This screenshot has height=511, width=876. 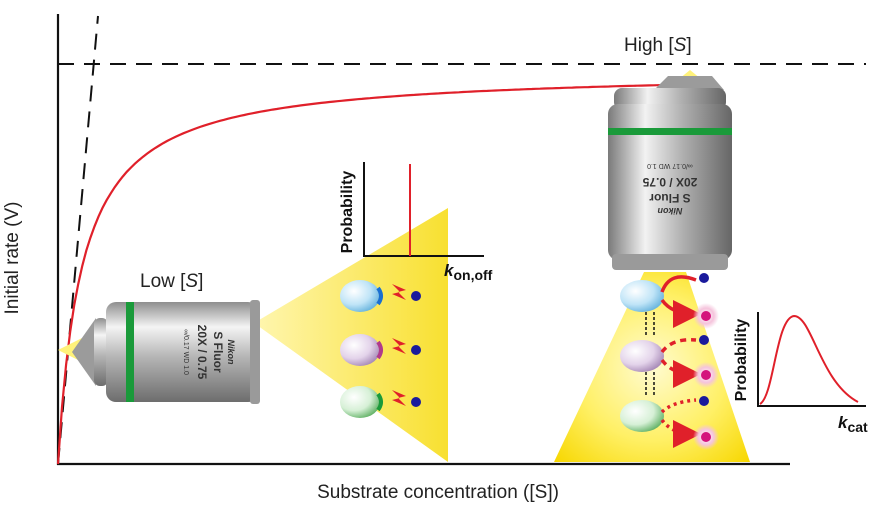 I want to click on initial-slope-line, so click(x=78, y=240).